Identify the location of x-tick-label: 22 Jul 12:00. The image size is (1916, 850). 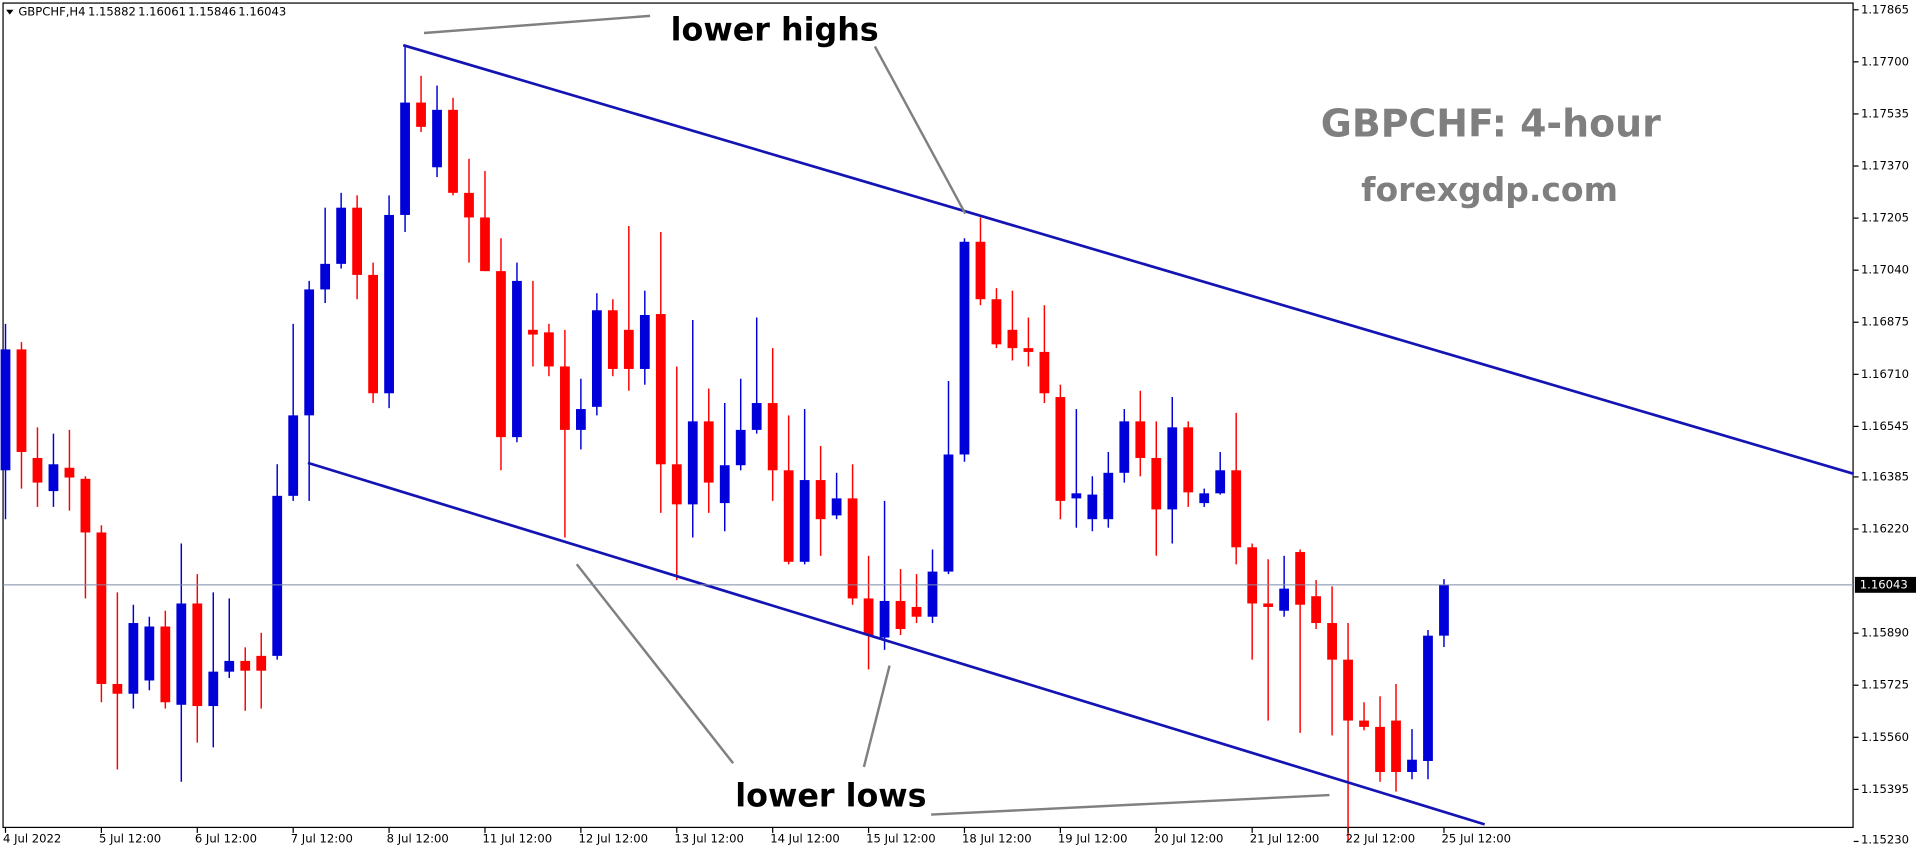
(1381, 839).